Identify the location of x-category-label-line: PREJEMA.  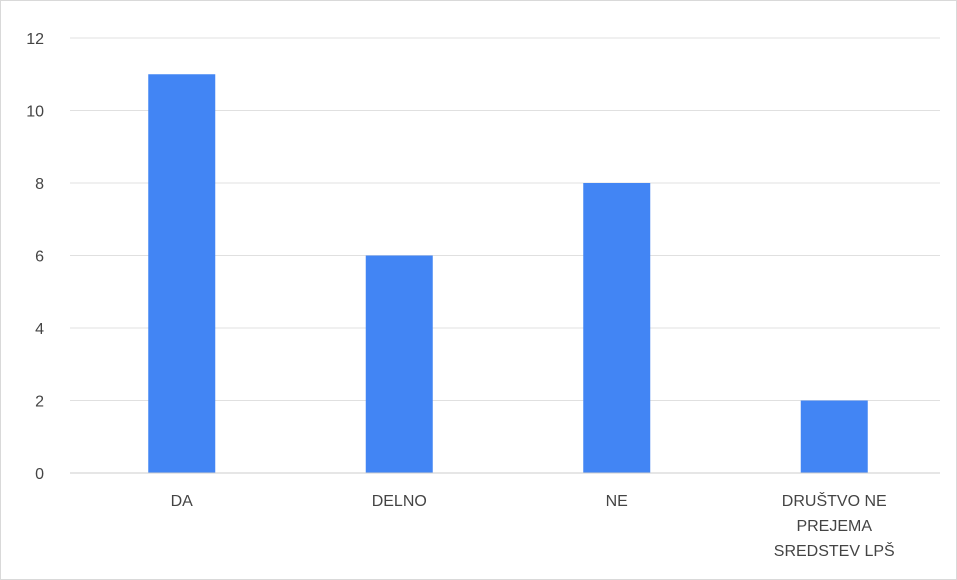
(834, 526).